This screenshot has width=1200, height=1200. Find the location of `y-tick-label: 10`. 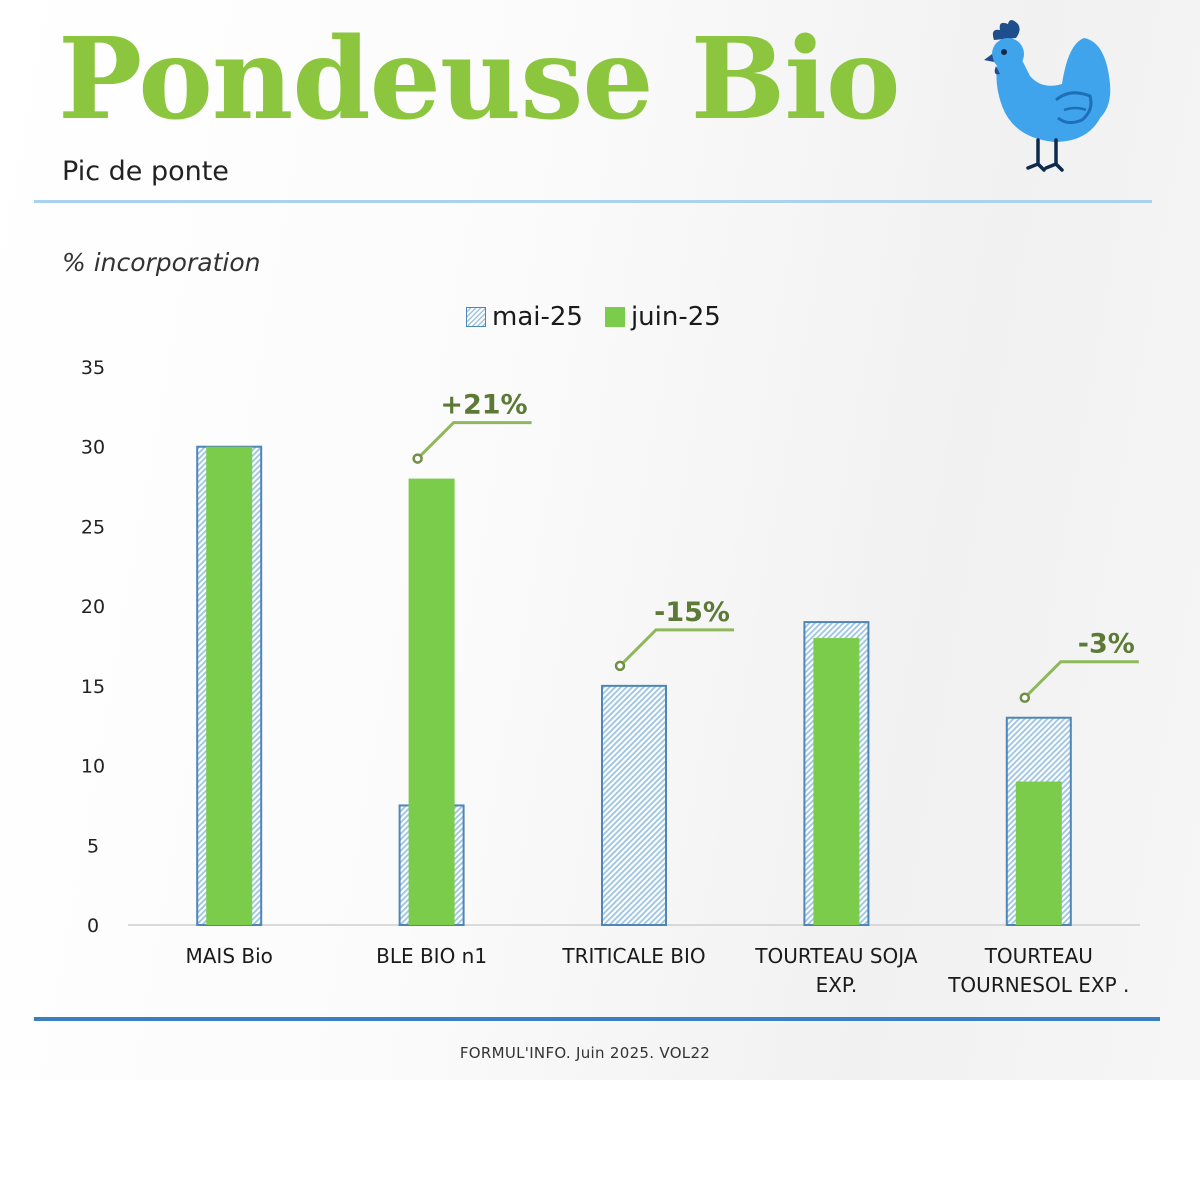

y-tick-label: 10 is located at coordinates (93, 767).